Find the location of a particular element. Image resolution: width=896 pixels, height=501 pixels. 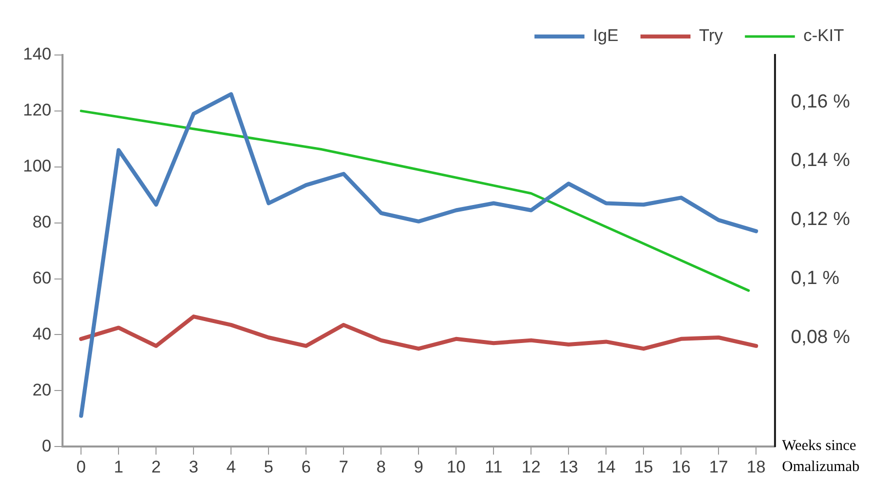

x-tick-label: 17 is located at coordinates (718, 466).